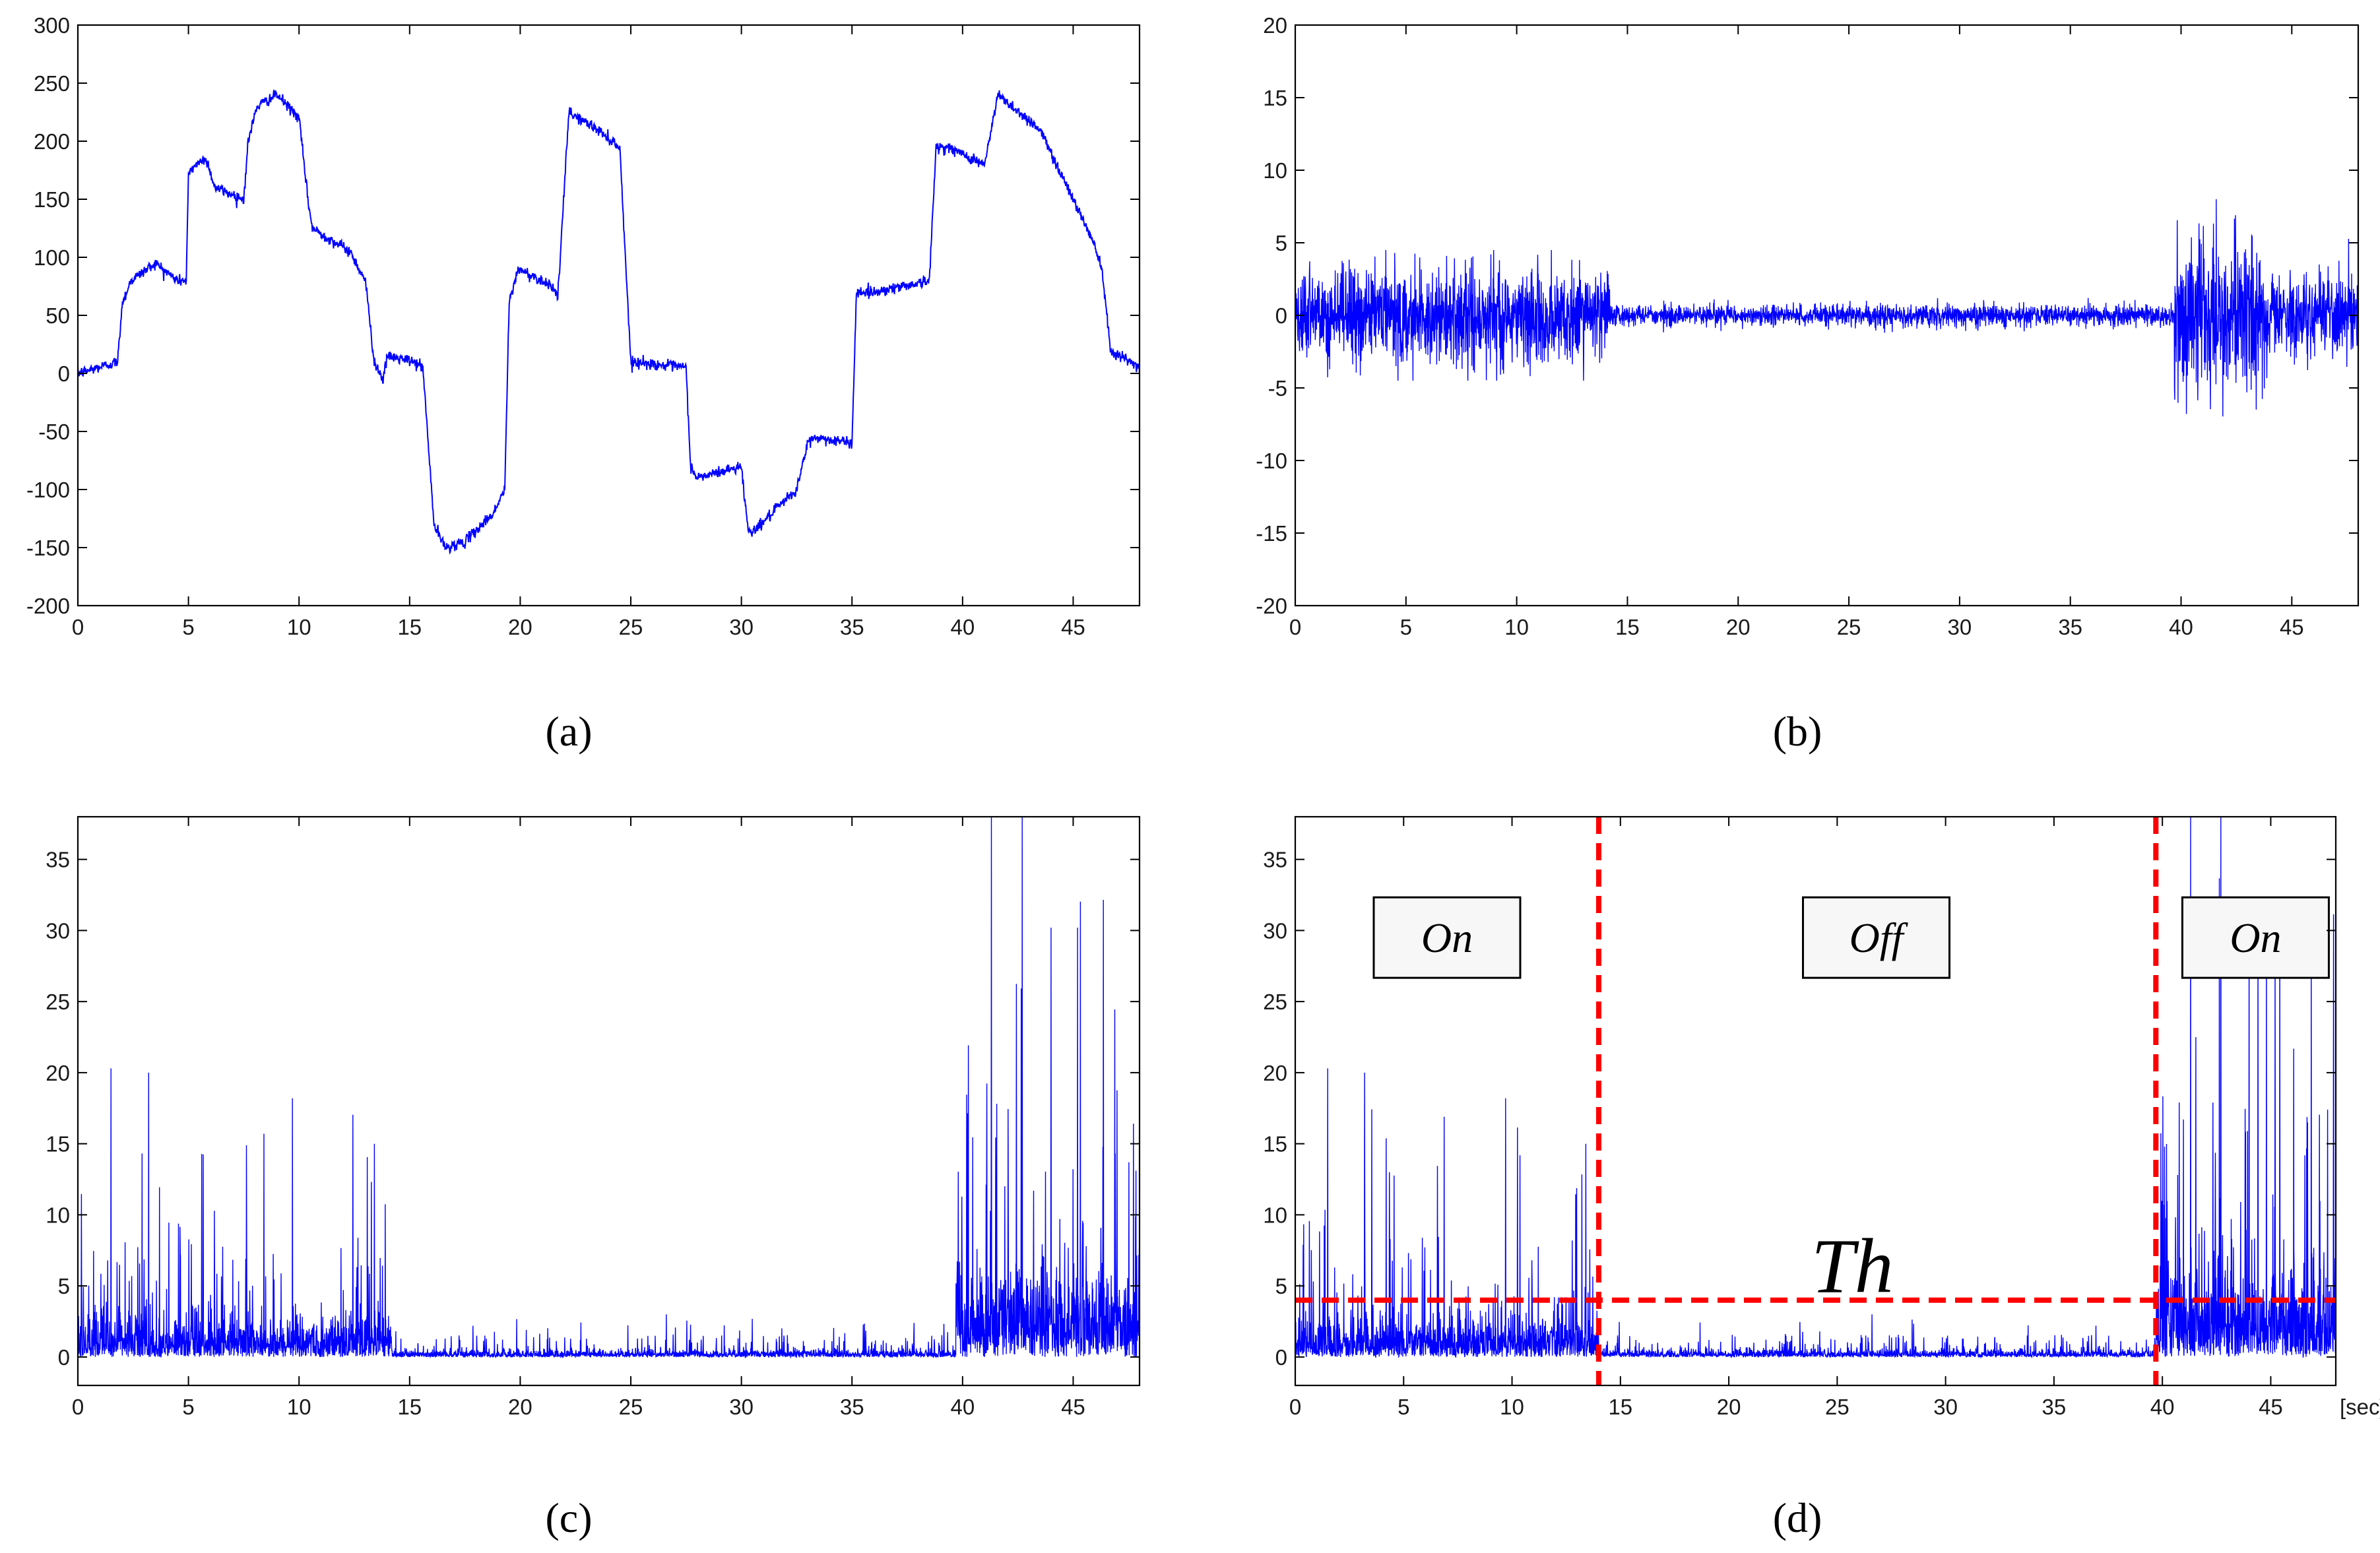 The width and height of the screenshot is (2380, 1553). Describe the element at coordinates (608, 322) in the screenshot. I see `series-line-signal` at that location.